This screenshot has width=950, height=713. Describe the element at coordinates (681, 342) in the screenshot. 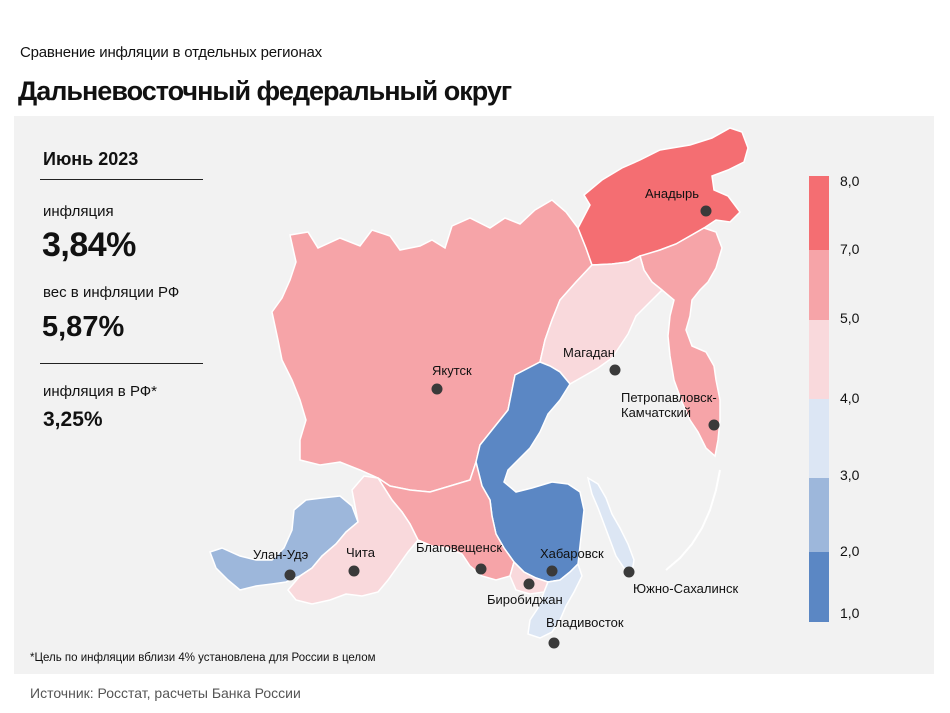

I see `region-kamchatka` at that location.